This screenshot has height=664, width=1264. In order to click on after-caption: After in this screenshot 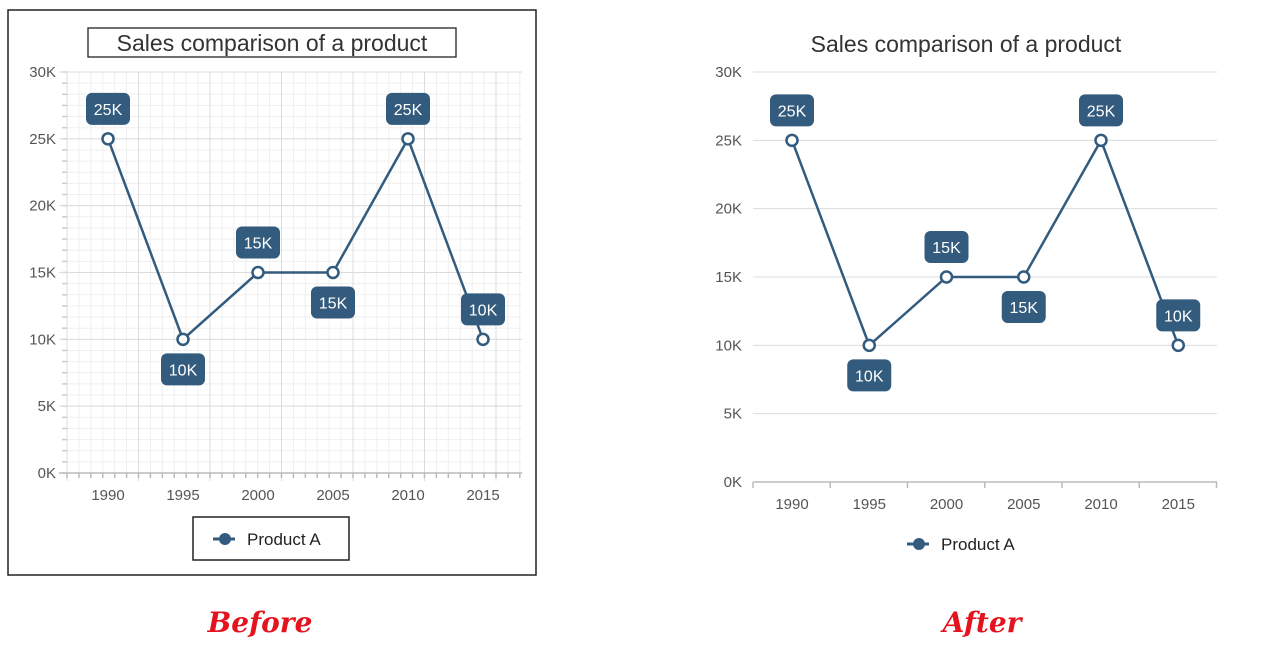, I will do `click(982, 622)`.